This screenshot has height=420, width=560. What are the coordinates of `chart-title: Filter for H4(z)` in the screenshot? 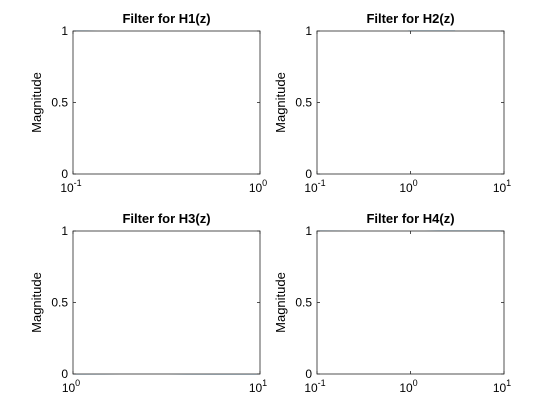 It's located at (410, 218).